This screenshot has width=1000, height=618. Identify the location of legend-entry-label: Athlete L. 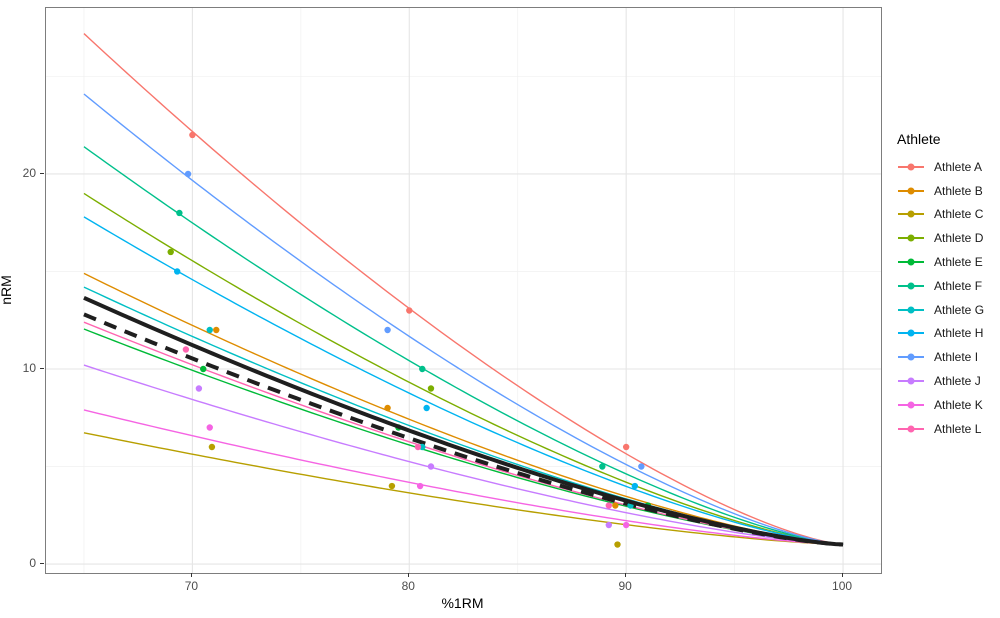
(958, 428).